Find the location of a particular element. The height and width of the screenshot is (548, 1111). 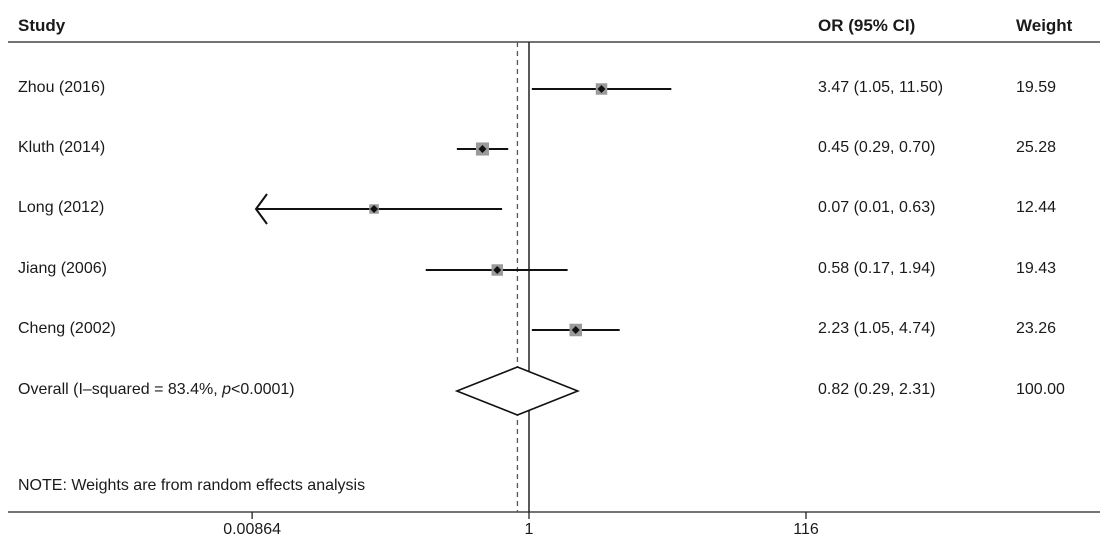

x-tick-label: 0.00864 is located at coordinates (252, 529).